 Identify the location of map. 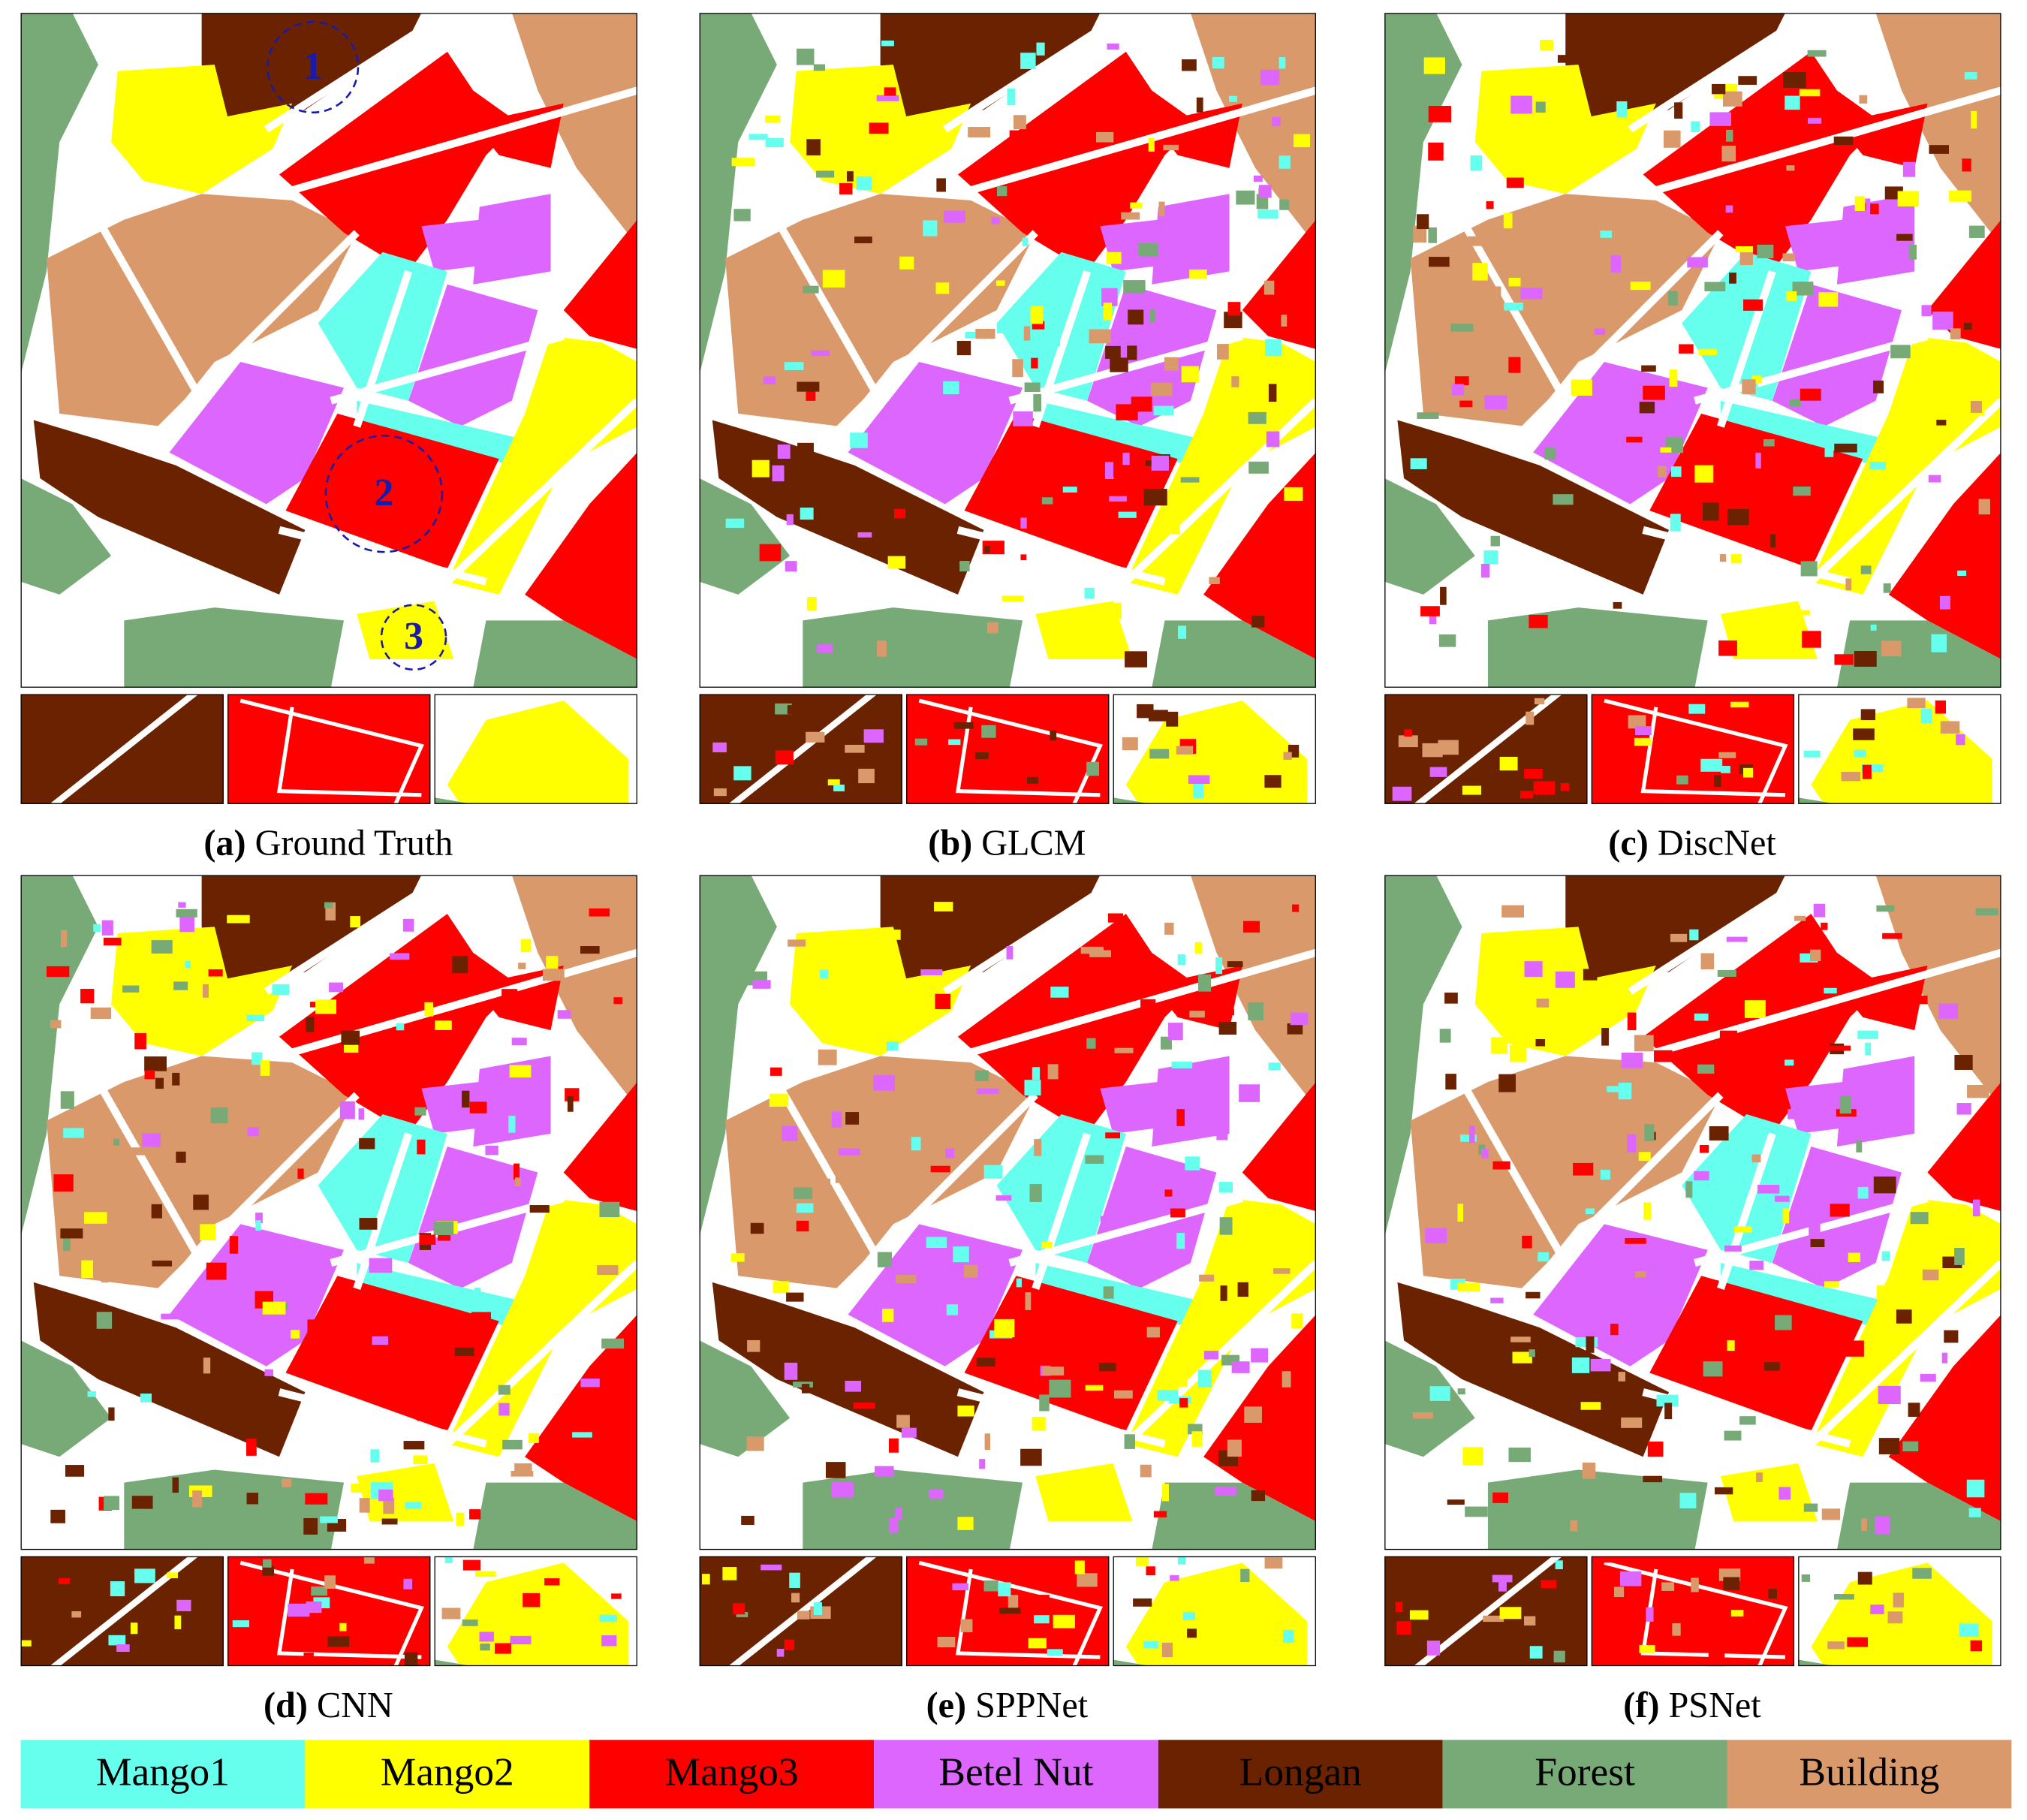
(328, 350).